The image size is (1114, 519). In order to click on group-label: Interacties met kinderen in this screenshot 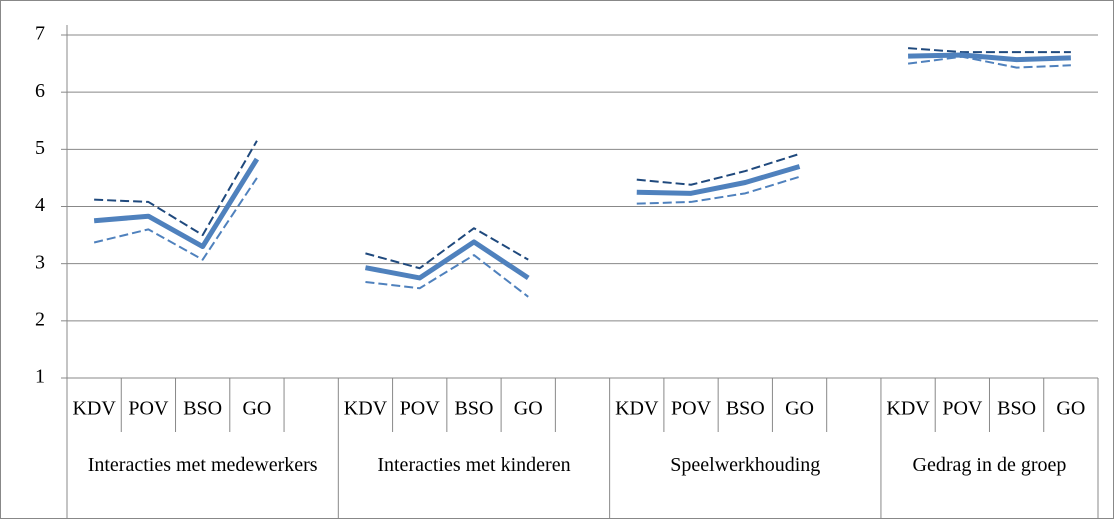, I will do `click(474, 465)`.